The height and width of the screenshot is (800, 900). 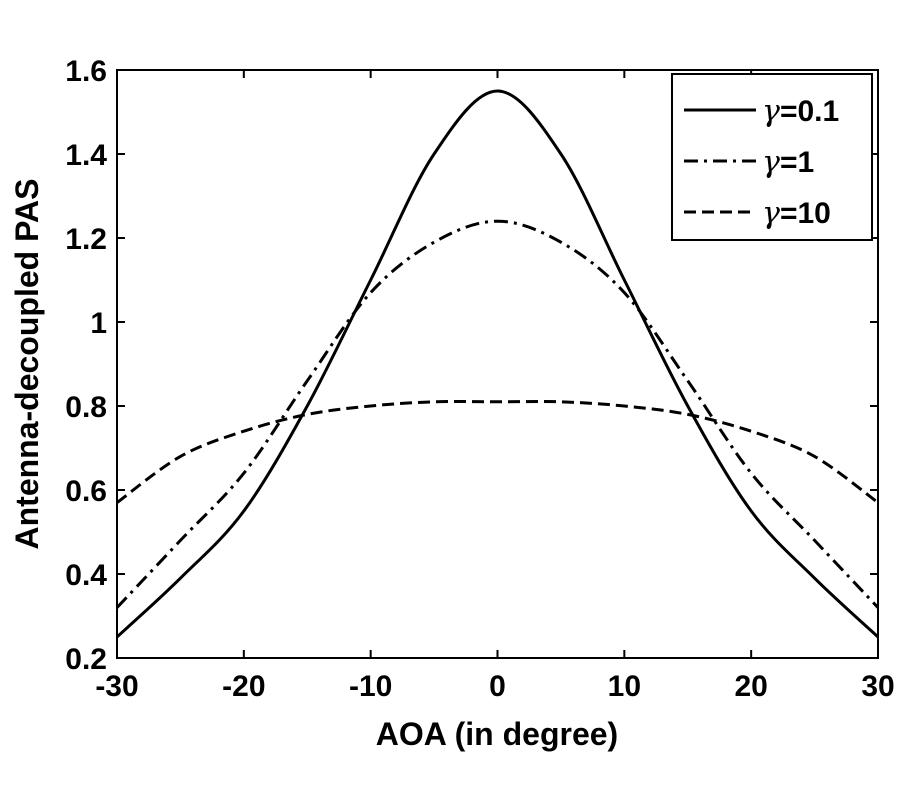 What do you see at coordinates (86, 491) in the screenshot?
I see `y-tick-label: 0.6` at bounding box center [86, 491].